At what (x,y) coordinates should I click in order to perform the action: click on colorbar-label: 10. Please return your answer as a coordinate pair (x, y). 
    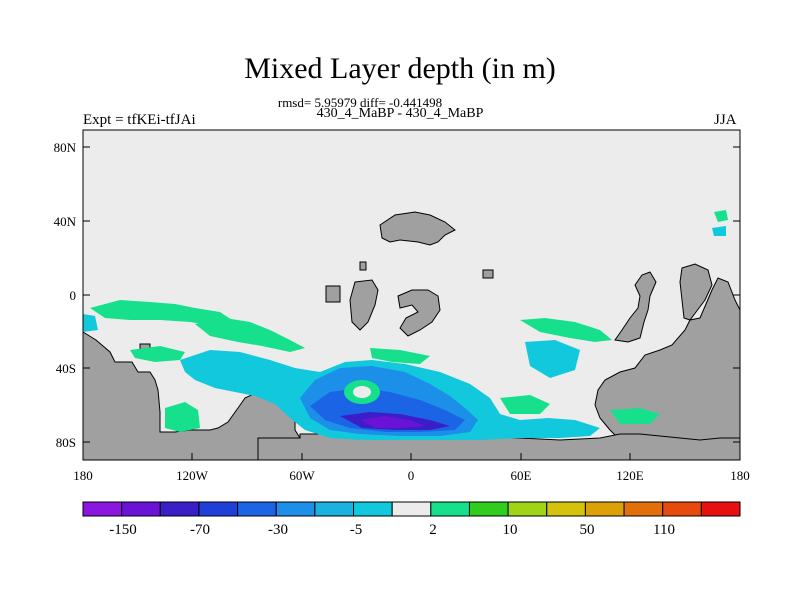
    Looking at the image, I should click on (510, 530).